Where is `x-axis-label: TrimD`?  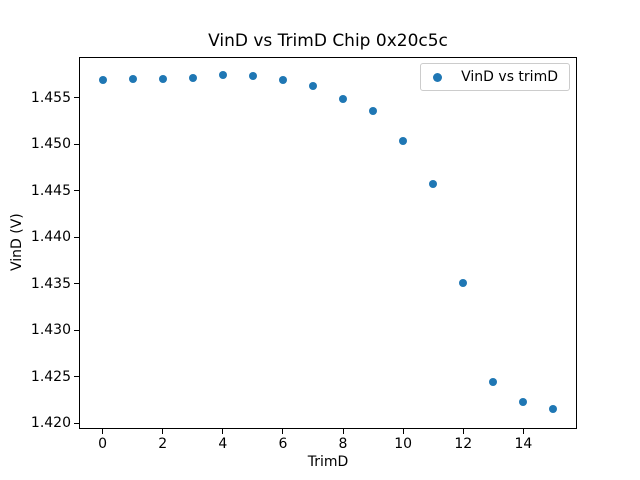 x-axis-label: TrimD is located at coordinates (328, 462).